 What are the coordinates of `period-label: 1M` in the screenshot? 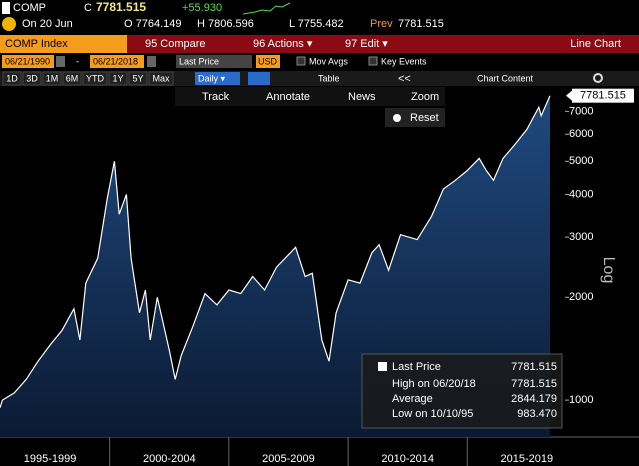 It's located at (52, 78).